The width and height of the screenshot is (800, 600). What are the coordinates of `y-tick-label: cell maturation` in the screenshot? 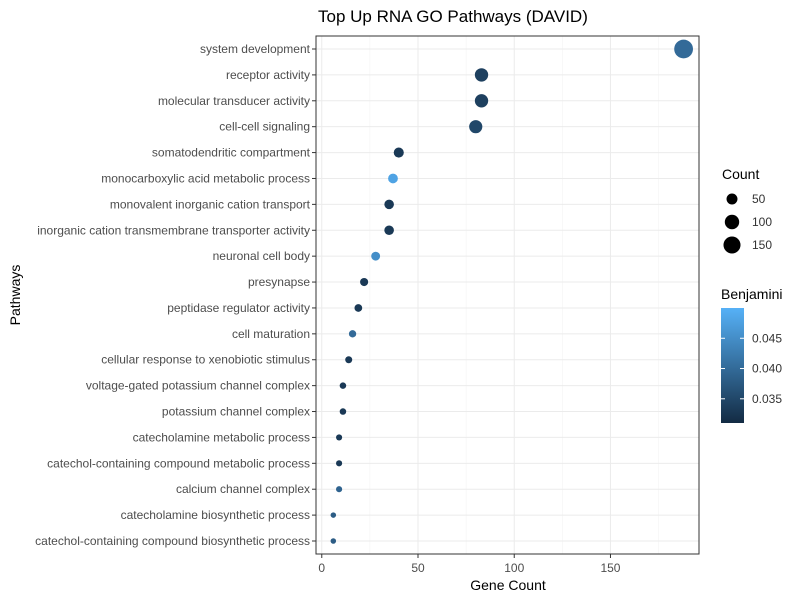 It's located at (271, 334).